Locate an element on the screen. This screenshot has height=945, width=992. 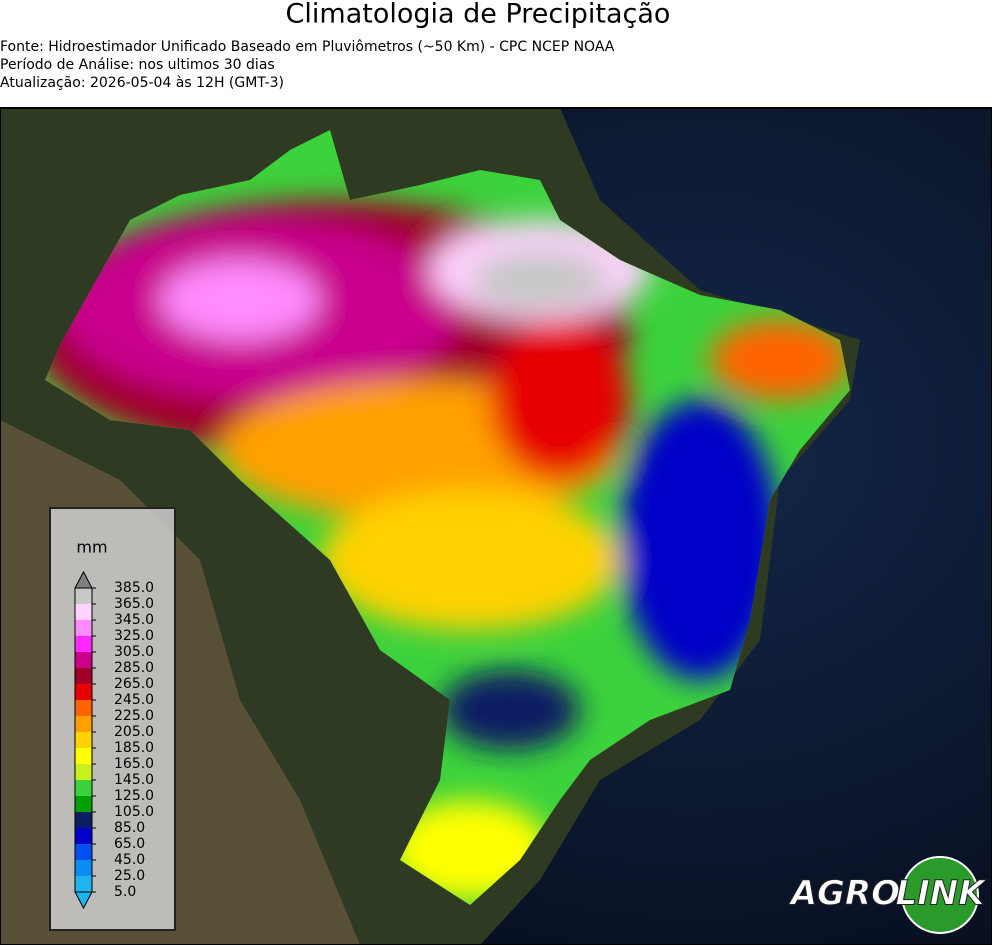
colorbar-tick-label: 225.0 is located at coordinates (134, 716).